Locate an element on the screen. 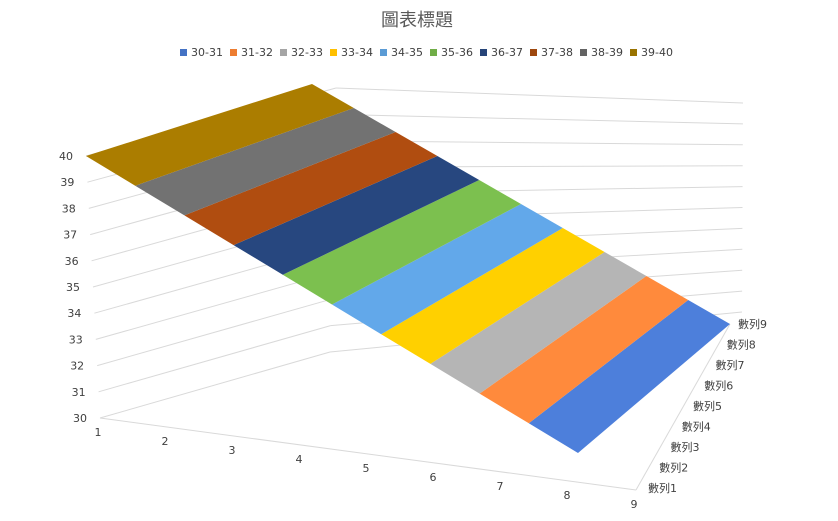 The width and height of the screenshot is (838, 521). x-tick-label: 8 is located at coordinates (567, 495).